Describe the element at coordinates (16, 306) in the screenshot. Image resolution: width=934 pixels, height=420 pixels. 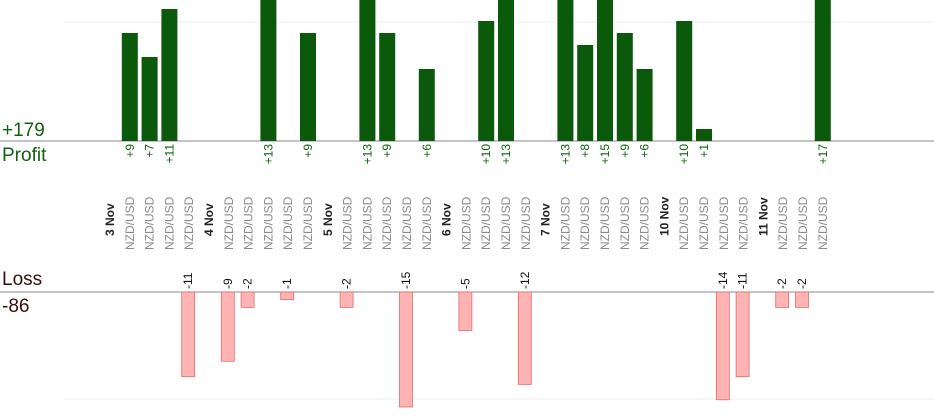
I see `loss-total: -86` at that location.